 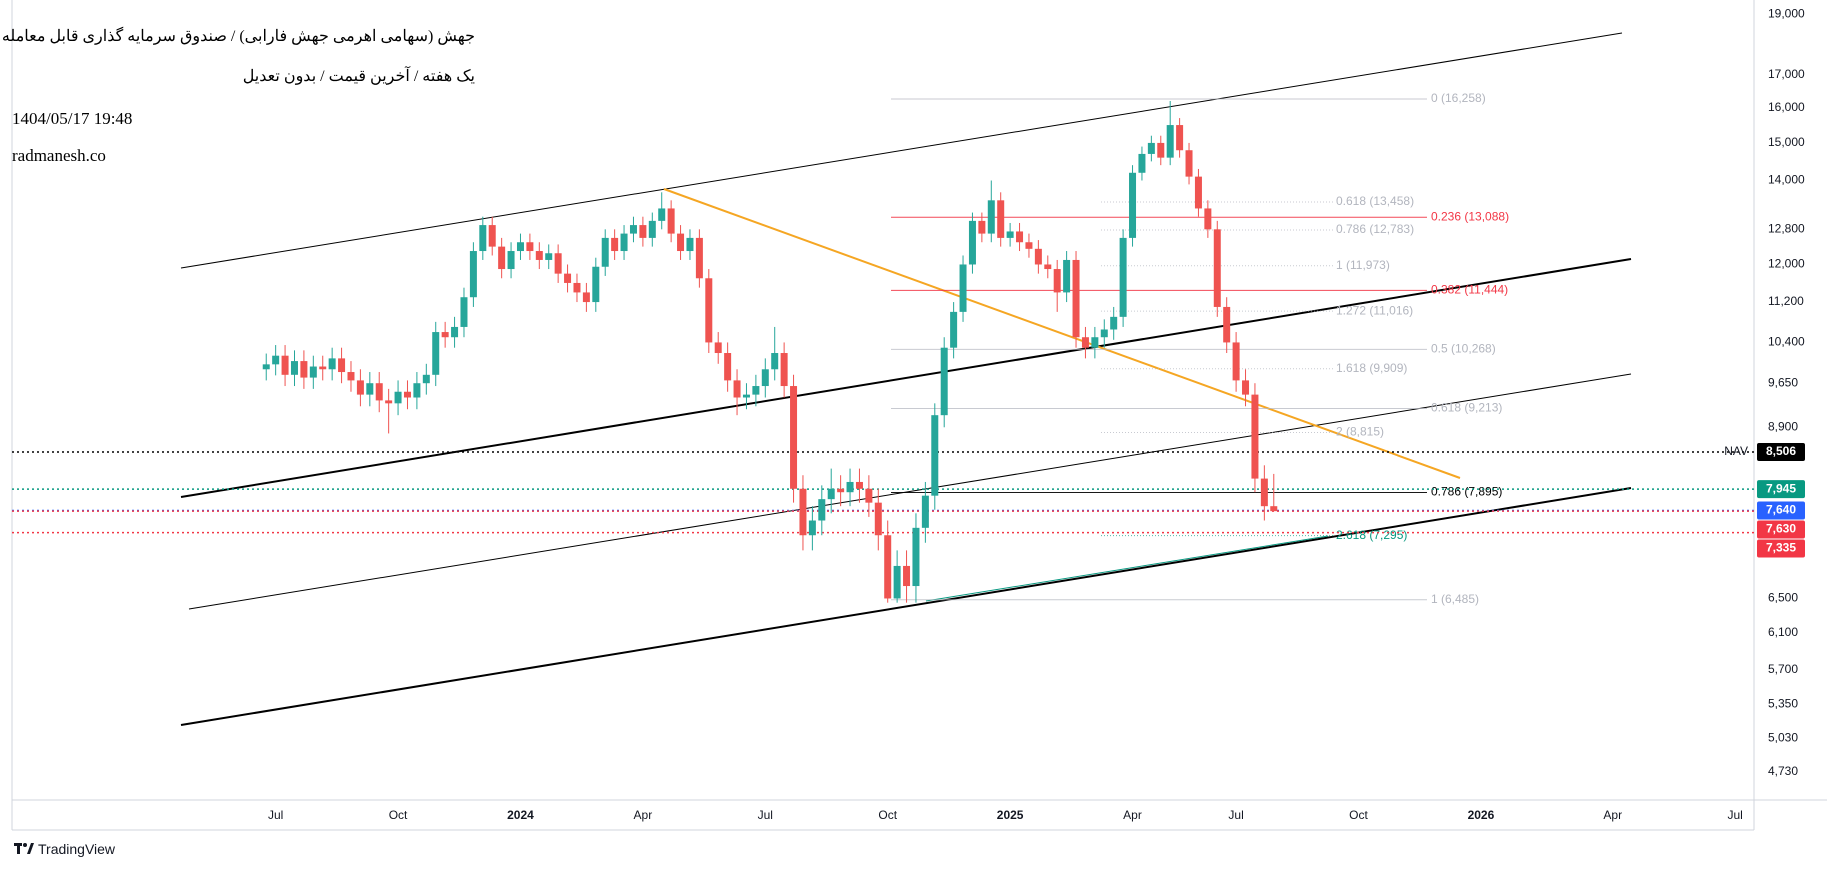 I want to click on fib-label: 2 (8,815), so click(x=1360, y=432).